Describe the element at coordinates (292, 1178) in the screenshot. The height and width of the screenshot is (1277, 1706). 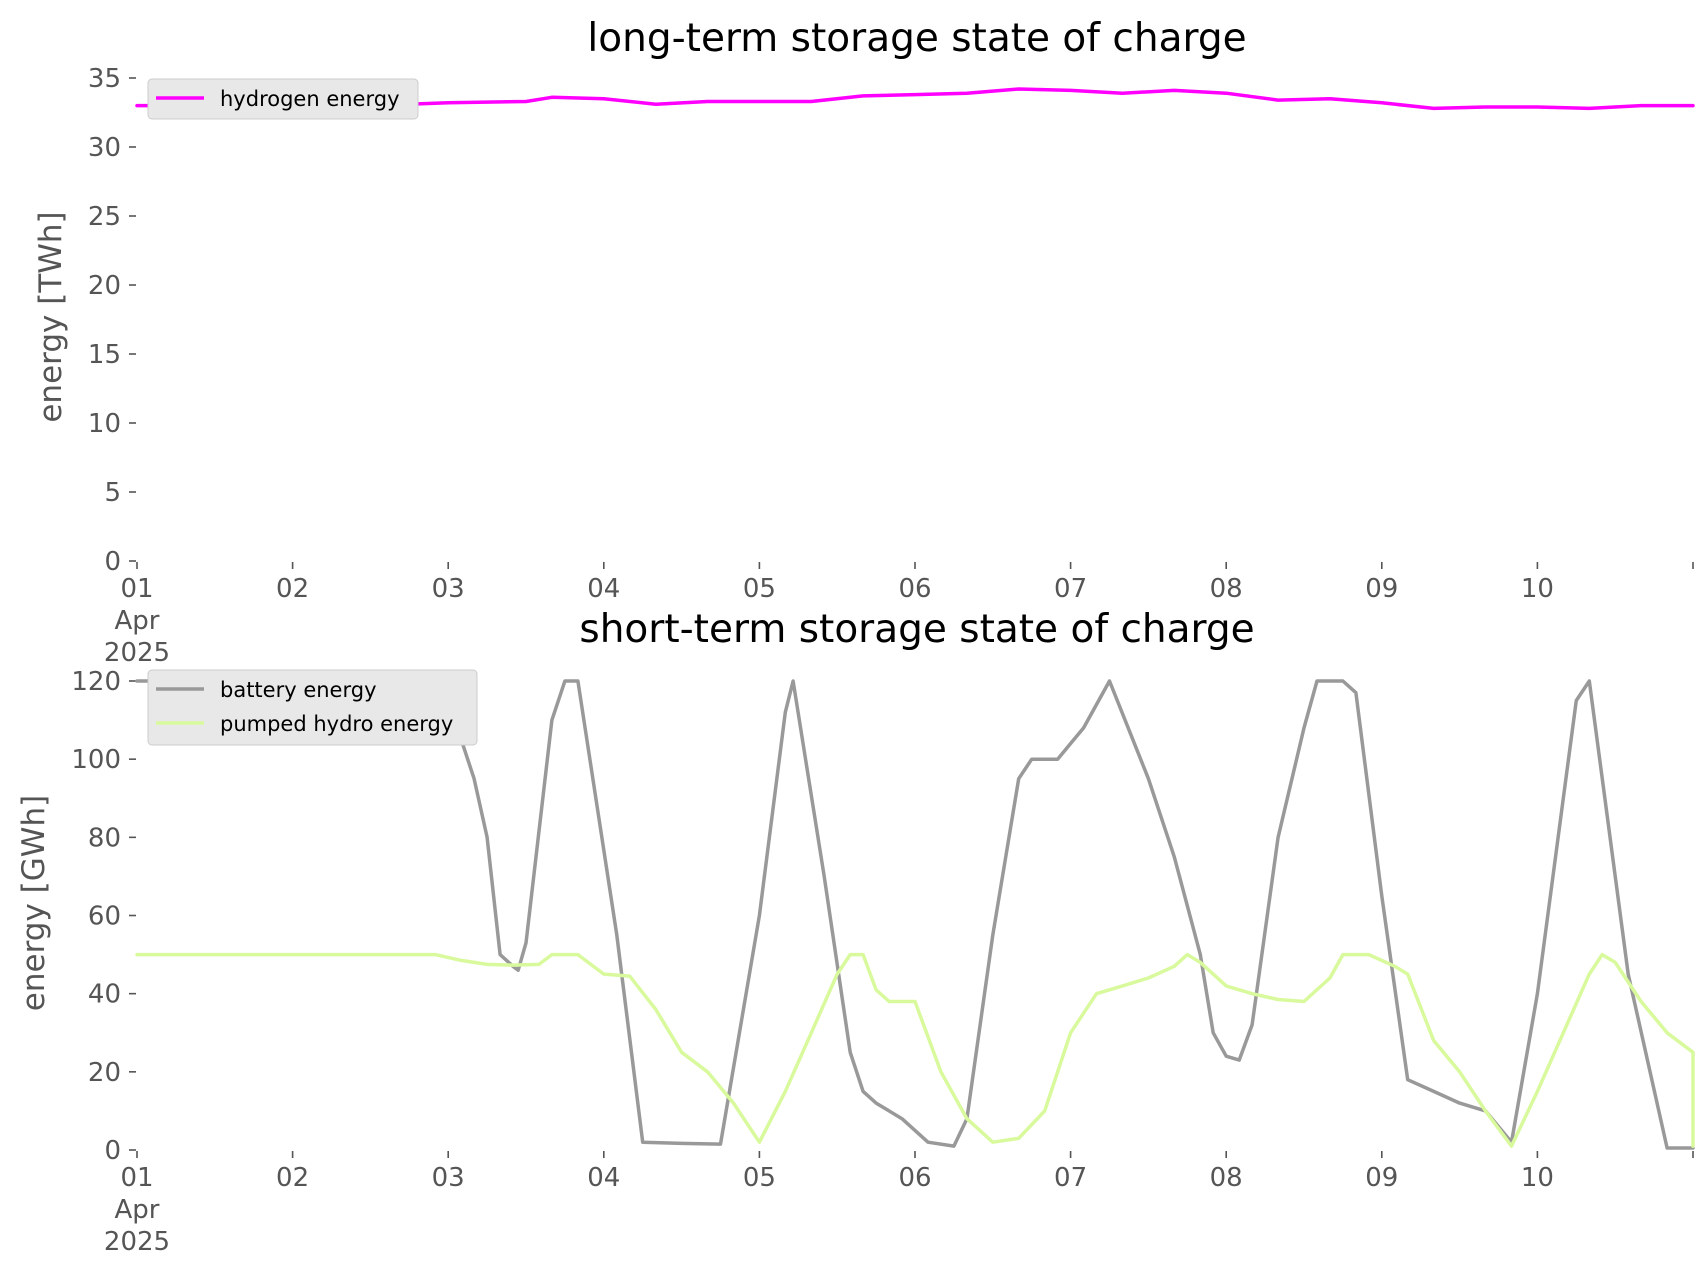
I see `bot-x-tick-label: 02` at that location.